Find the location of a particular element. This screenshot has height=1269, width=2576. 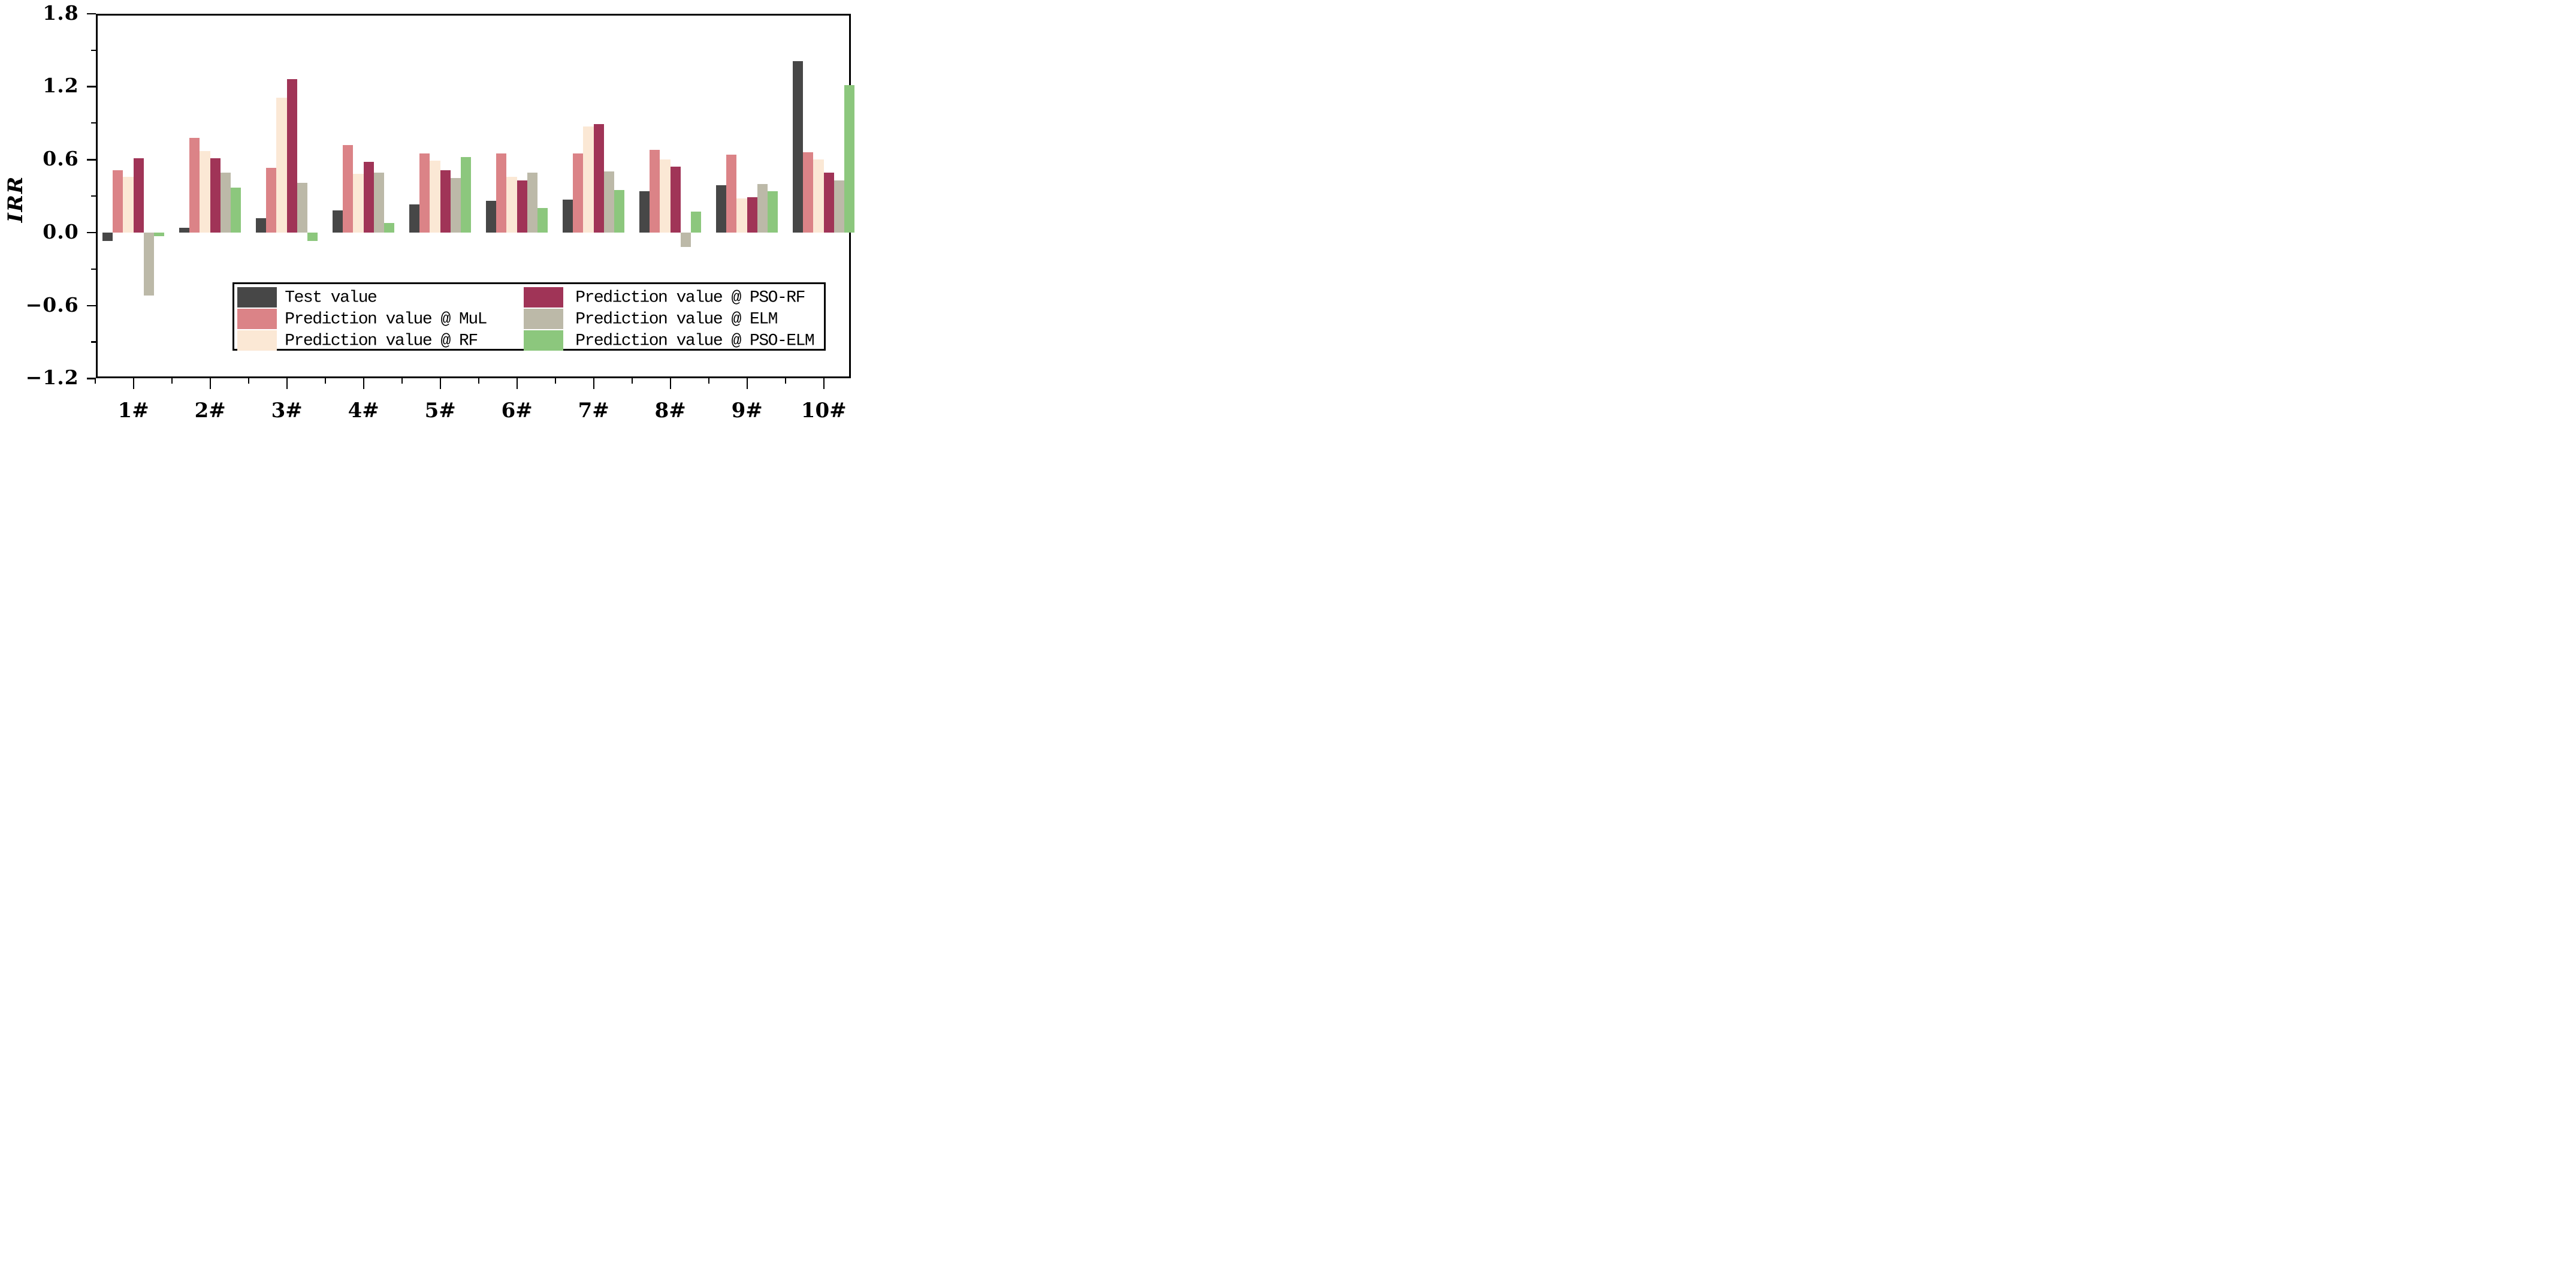

bar-5#-Prediction value @ ELM is located at coordinates (456, 205).